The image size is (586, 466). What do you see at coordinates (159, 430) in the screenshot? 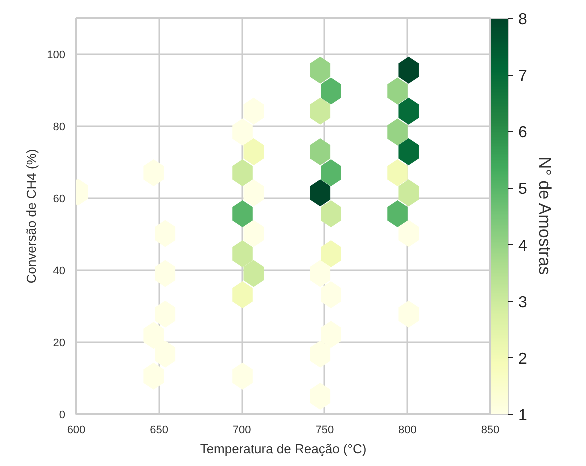
I see `x-tick-label: 650` at bounding box center [159, 430].